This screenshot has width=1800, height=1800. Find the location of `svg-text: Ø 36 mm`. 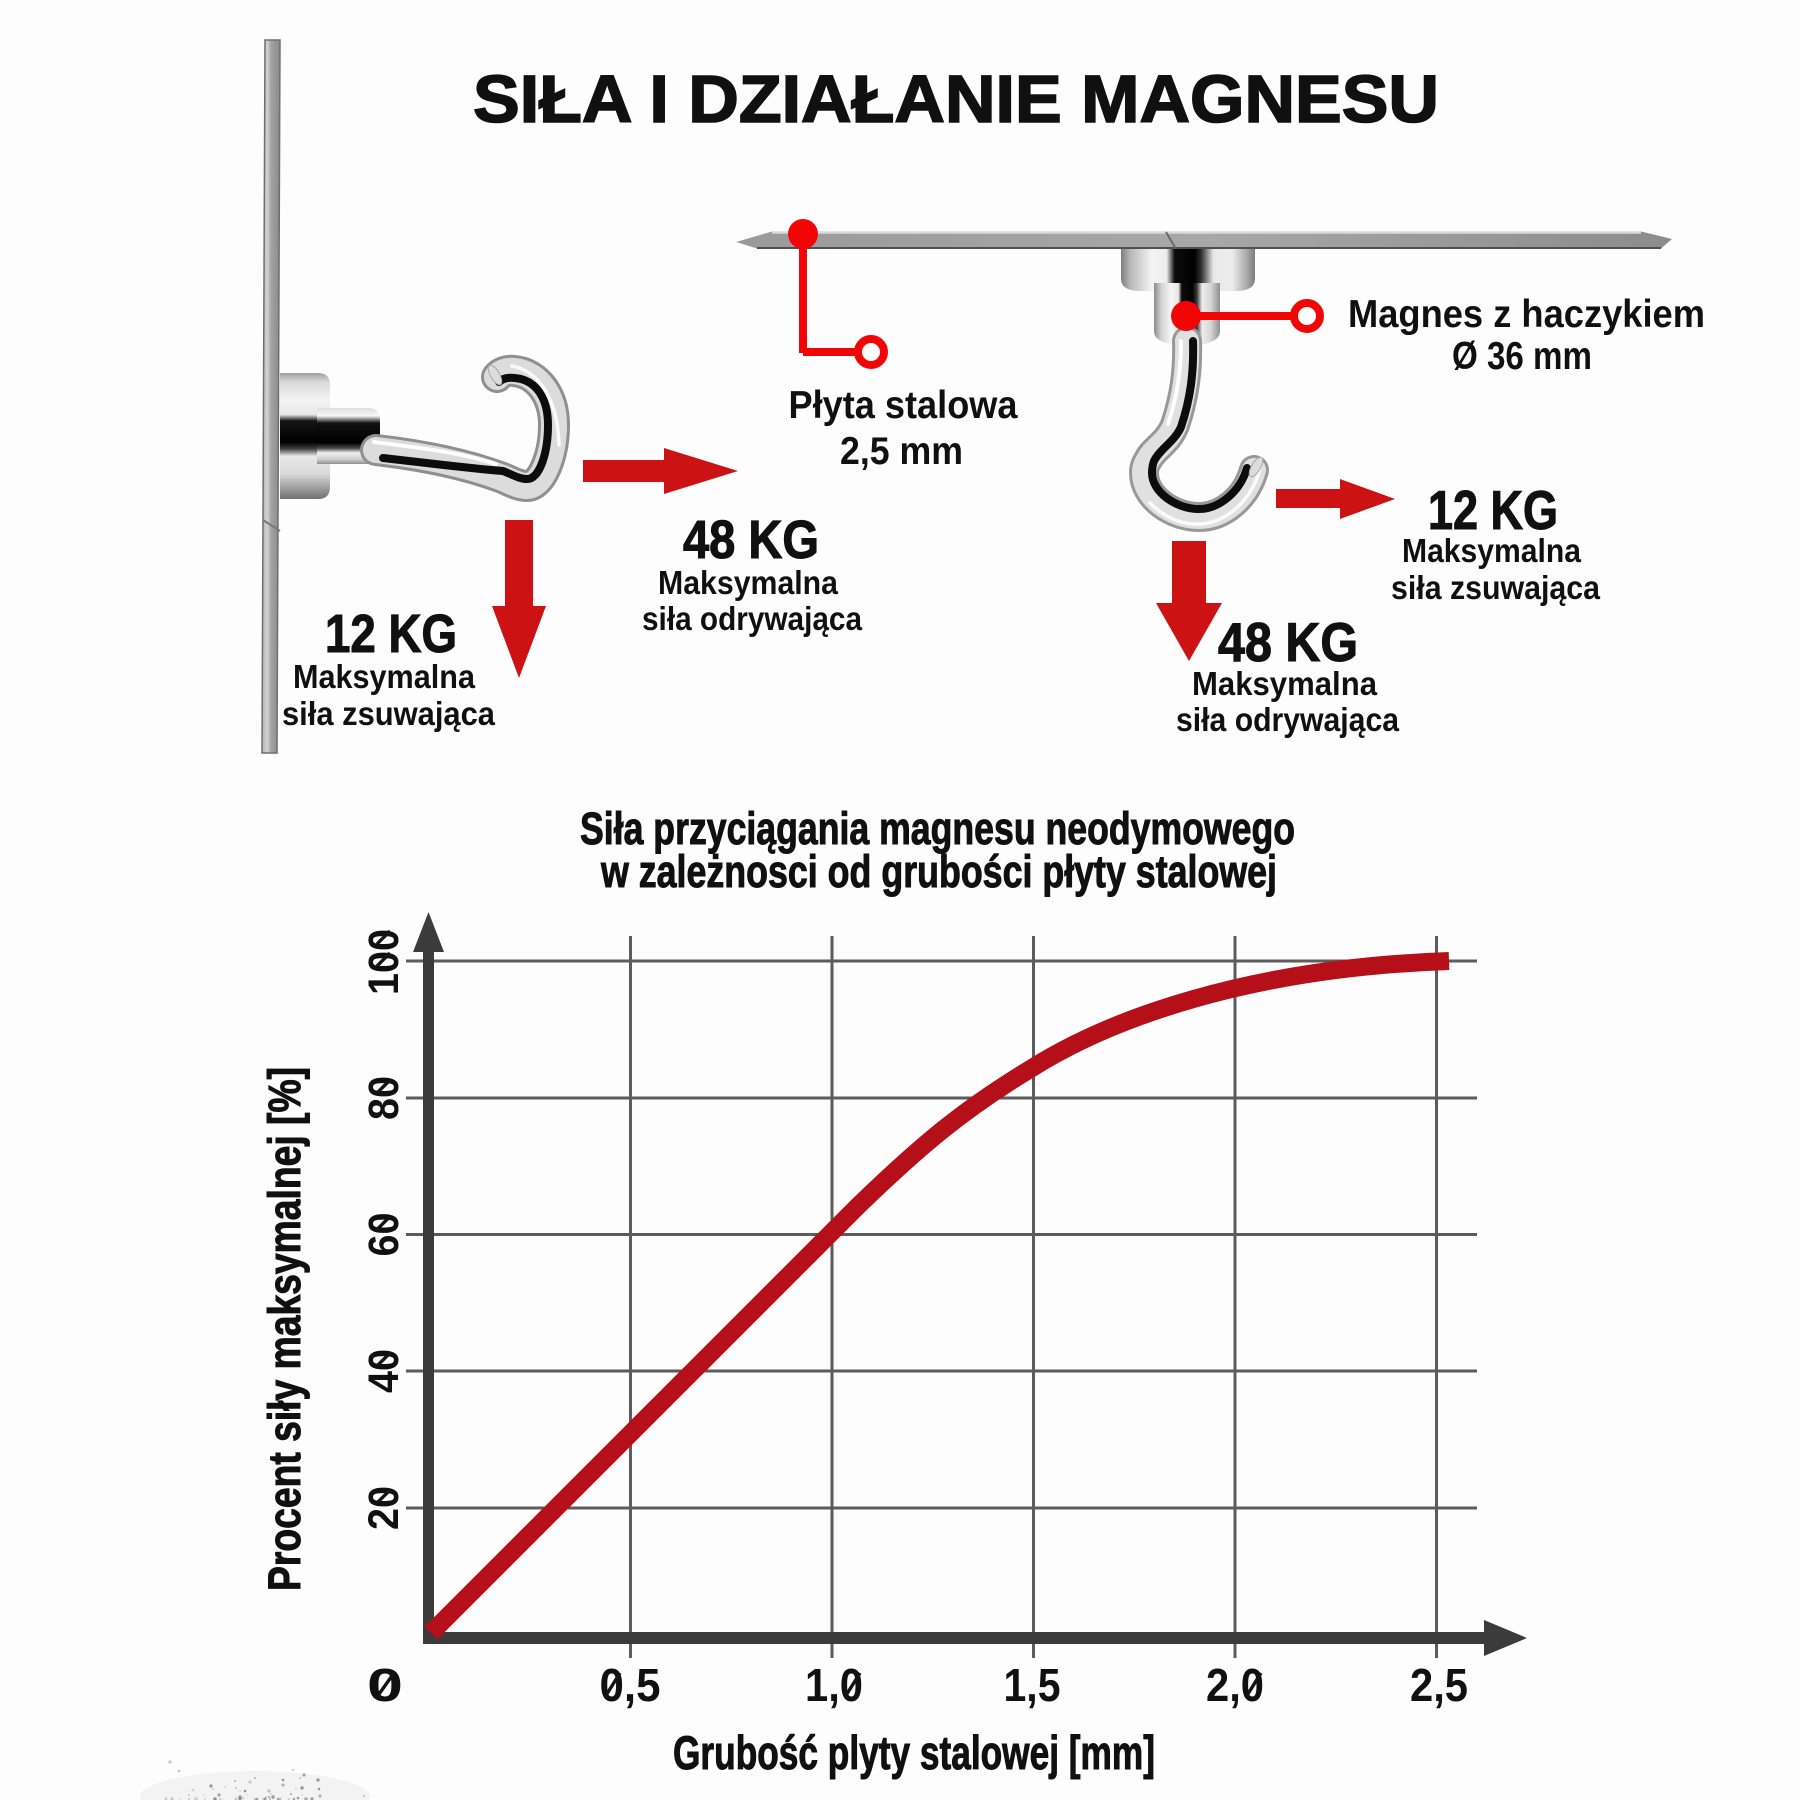

svg-text: Ø 36 mm is located at coordinates (1522, 356).